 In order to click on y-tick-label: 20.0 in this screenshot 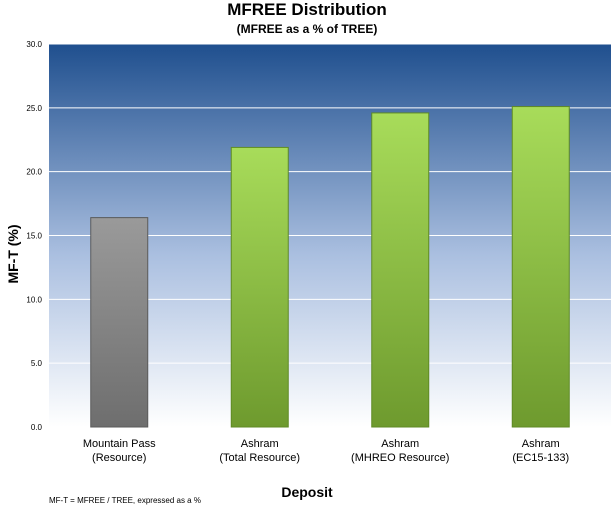, I will do `click(34, 172)`.